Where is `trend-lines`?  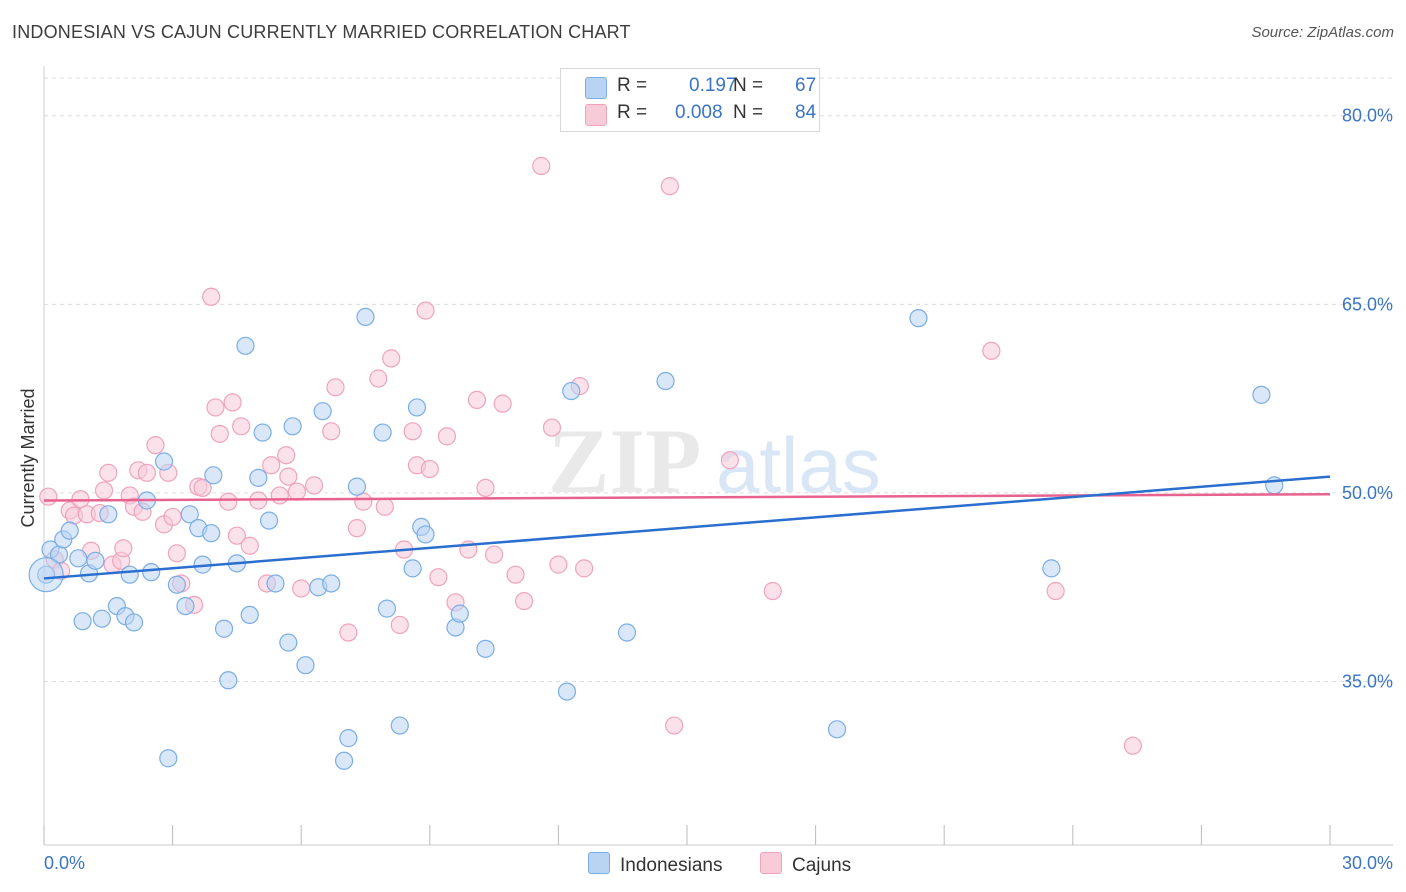 trend-lines is located at coordinates (687, 527).